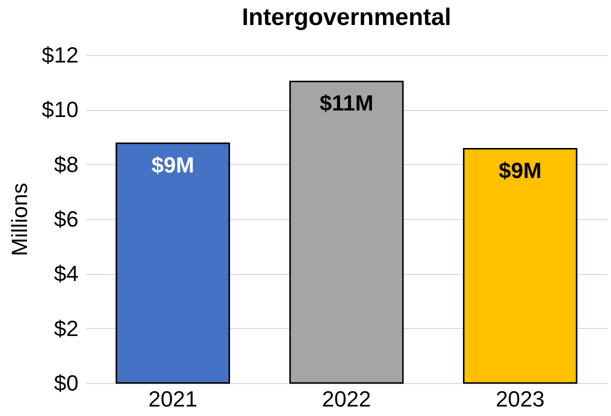 The height and width of the screenshot is (416, 611). I want to click on y-tick-label: $4, so click(66, 273).